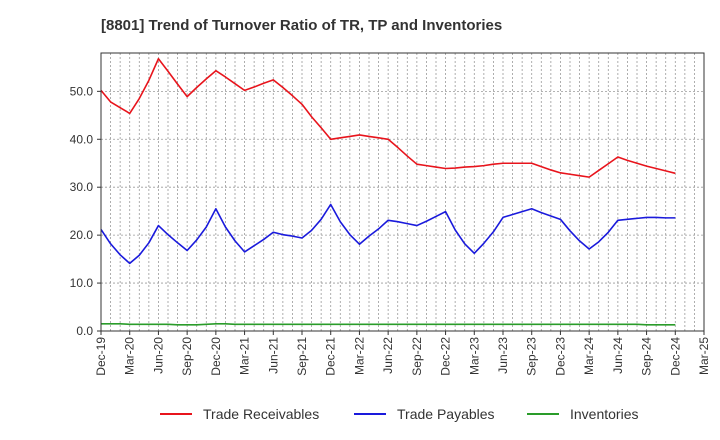  Describe the element at coordinates (273, 355) in the screenshot. I see `x-tick-label: Jun-21` at that location.